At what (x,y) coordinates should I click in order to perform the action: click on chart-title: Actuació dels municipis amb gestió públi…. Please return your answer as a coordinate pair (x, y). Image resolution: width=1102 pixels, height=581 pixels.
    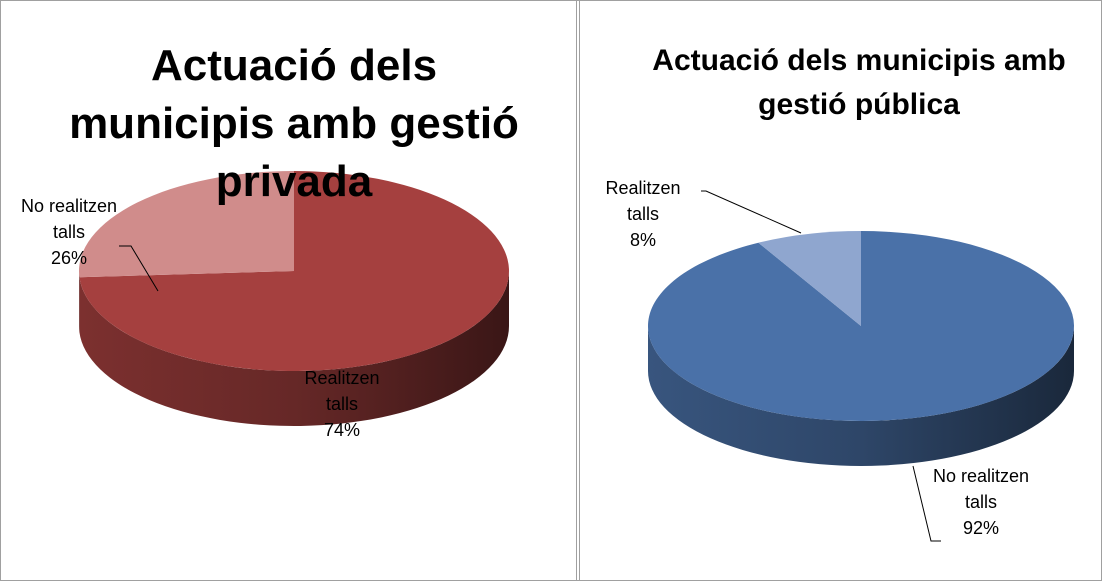
    Looking at the image, I should click on (859, 82).